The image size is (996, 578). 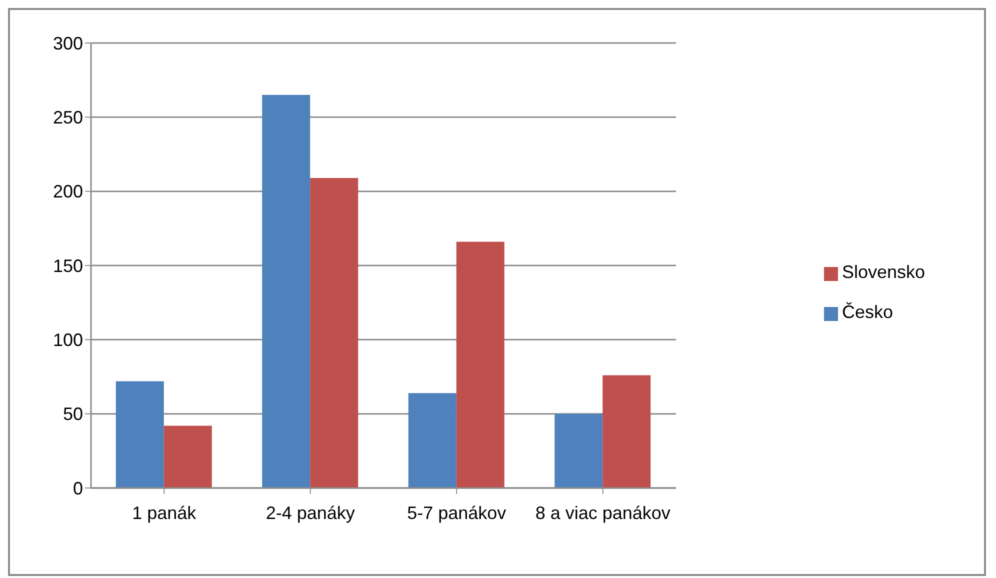 What do you see at coordinates (67, 340) in the screenshot?
I see `y-tick-label: 100` at bounding box center [67, 340].